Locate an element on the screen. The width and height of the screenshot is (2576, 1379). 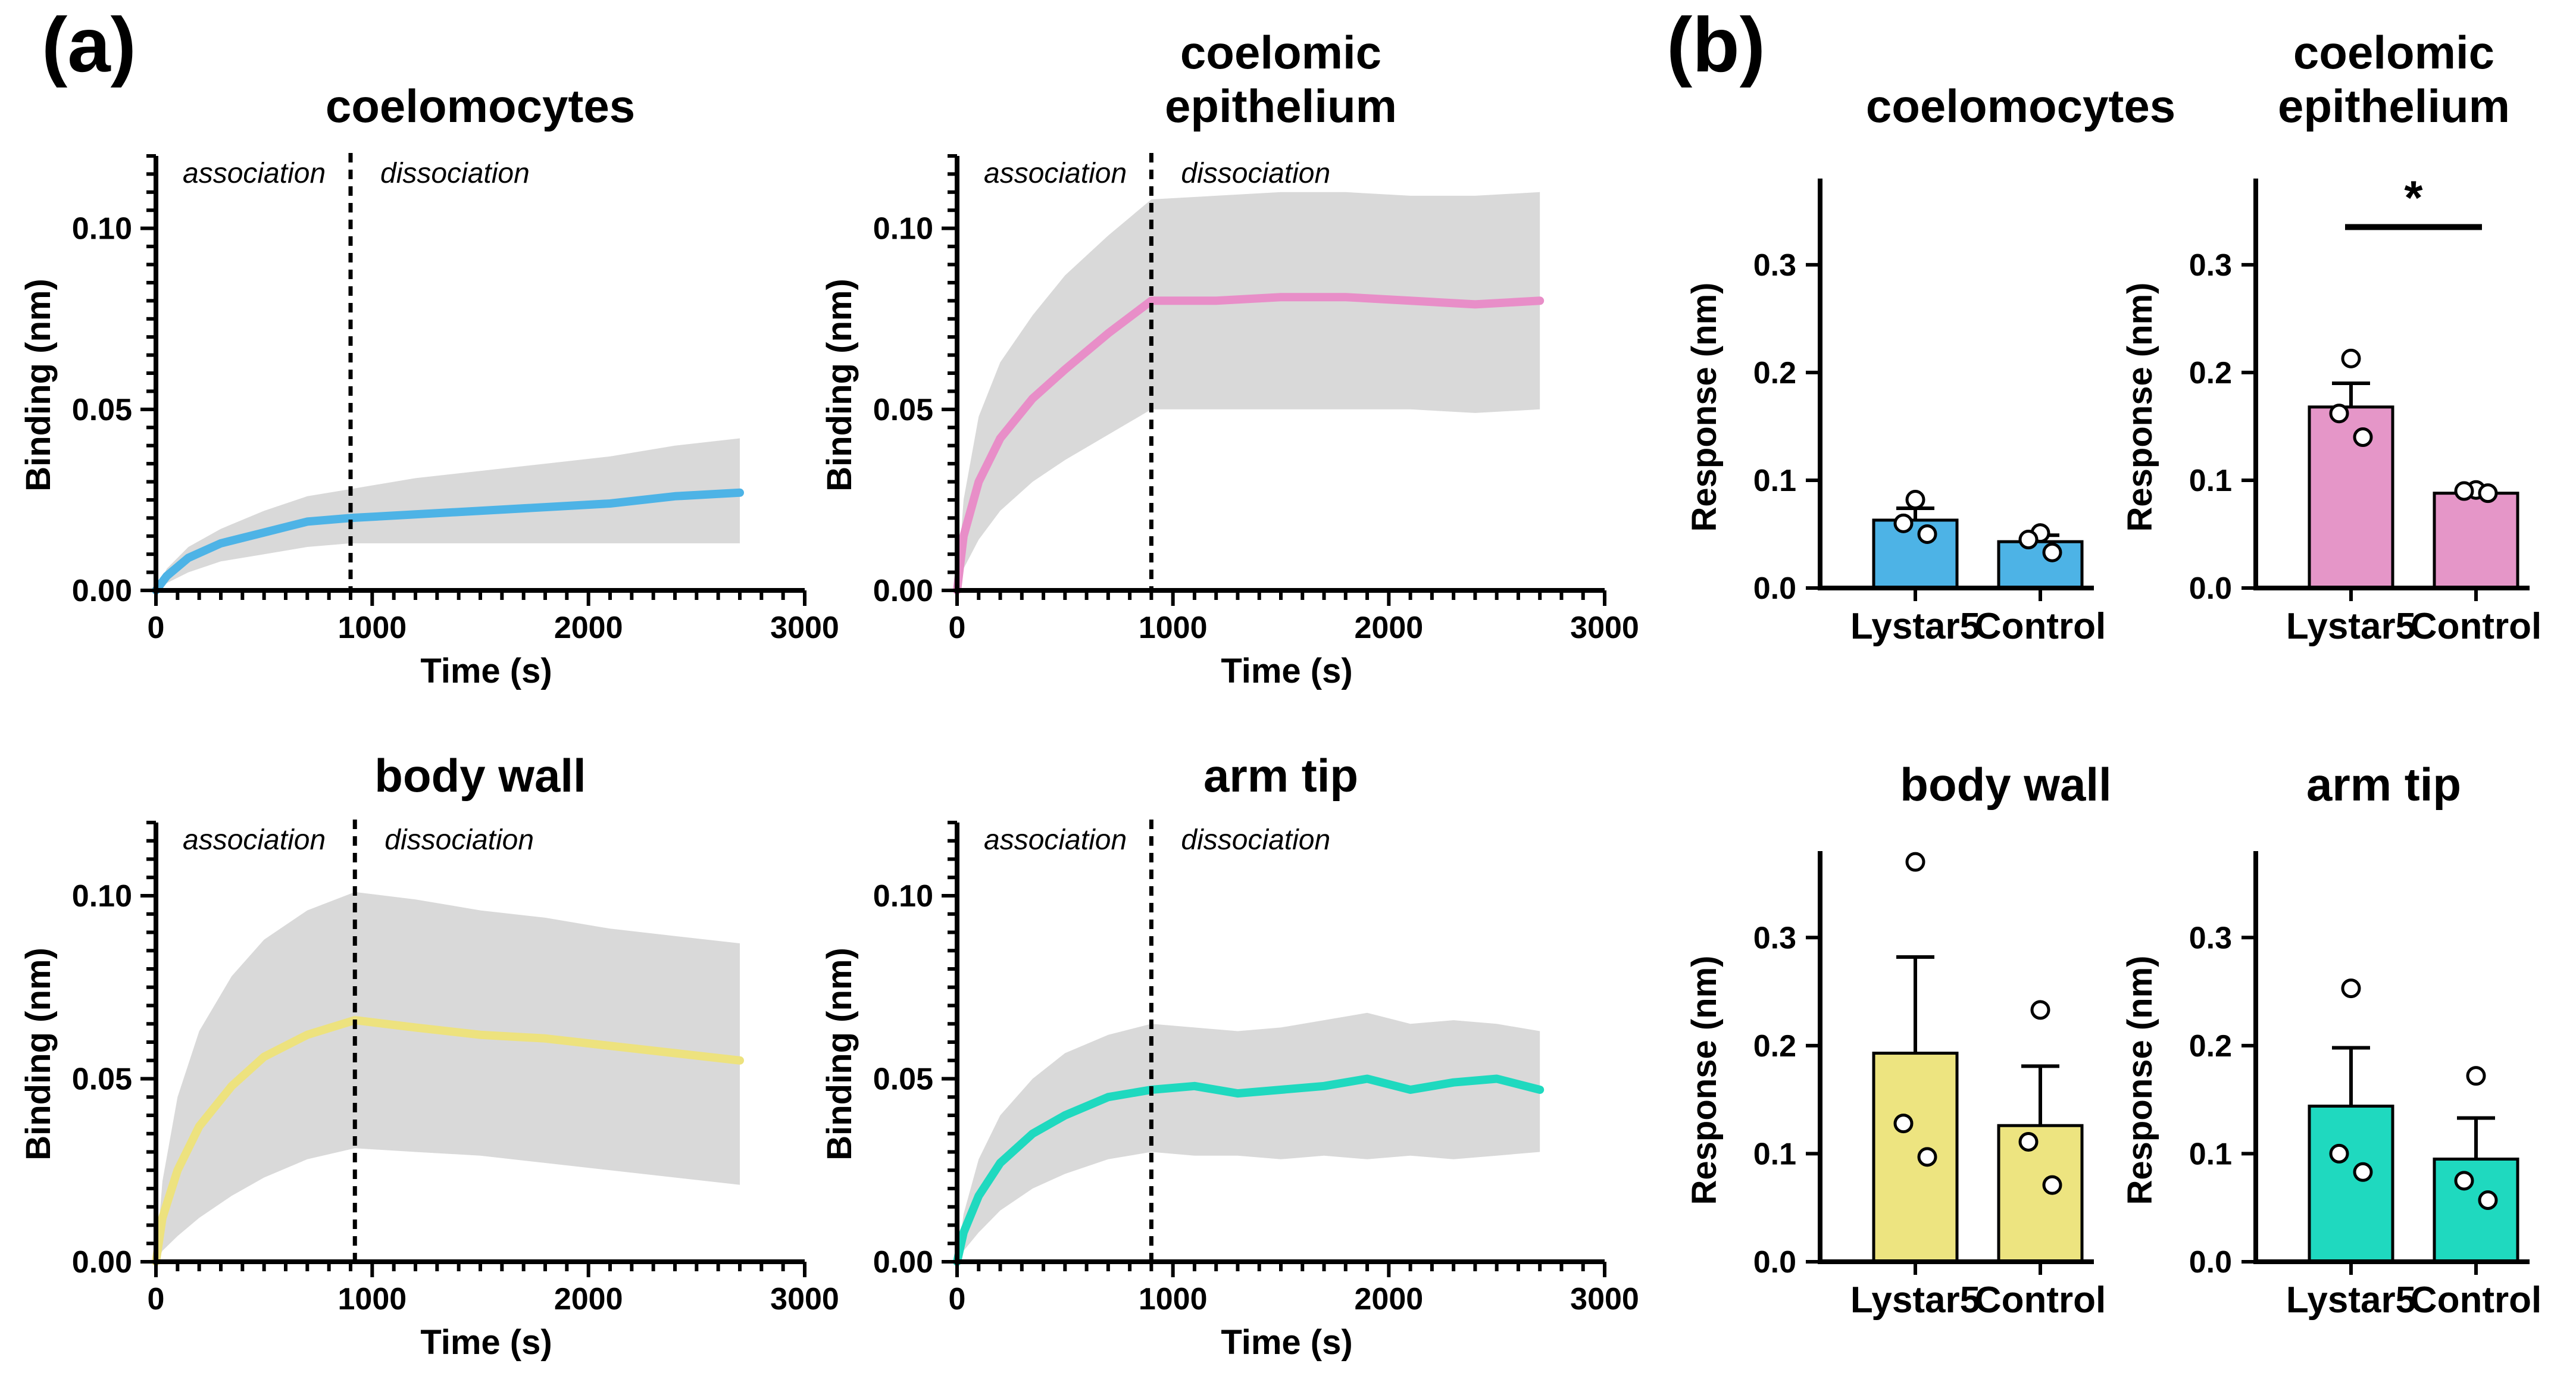
panel-label-b: (b) is located at coordinates (1716, 44).